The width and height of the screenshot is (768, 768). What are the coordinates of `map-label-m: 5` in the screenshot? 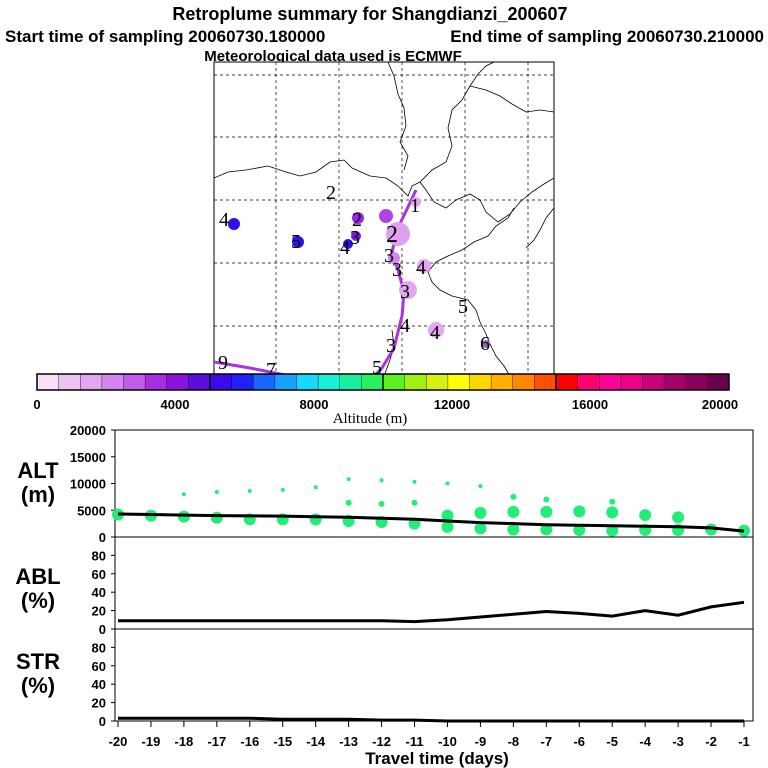 It's located at (463, 307).